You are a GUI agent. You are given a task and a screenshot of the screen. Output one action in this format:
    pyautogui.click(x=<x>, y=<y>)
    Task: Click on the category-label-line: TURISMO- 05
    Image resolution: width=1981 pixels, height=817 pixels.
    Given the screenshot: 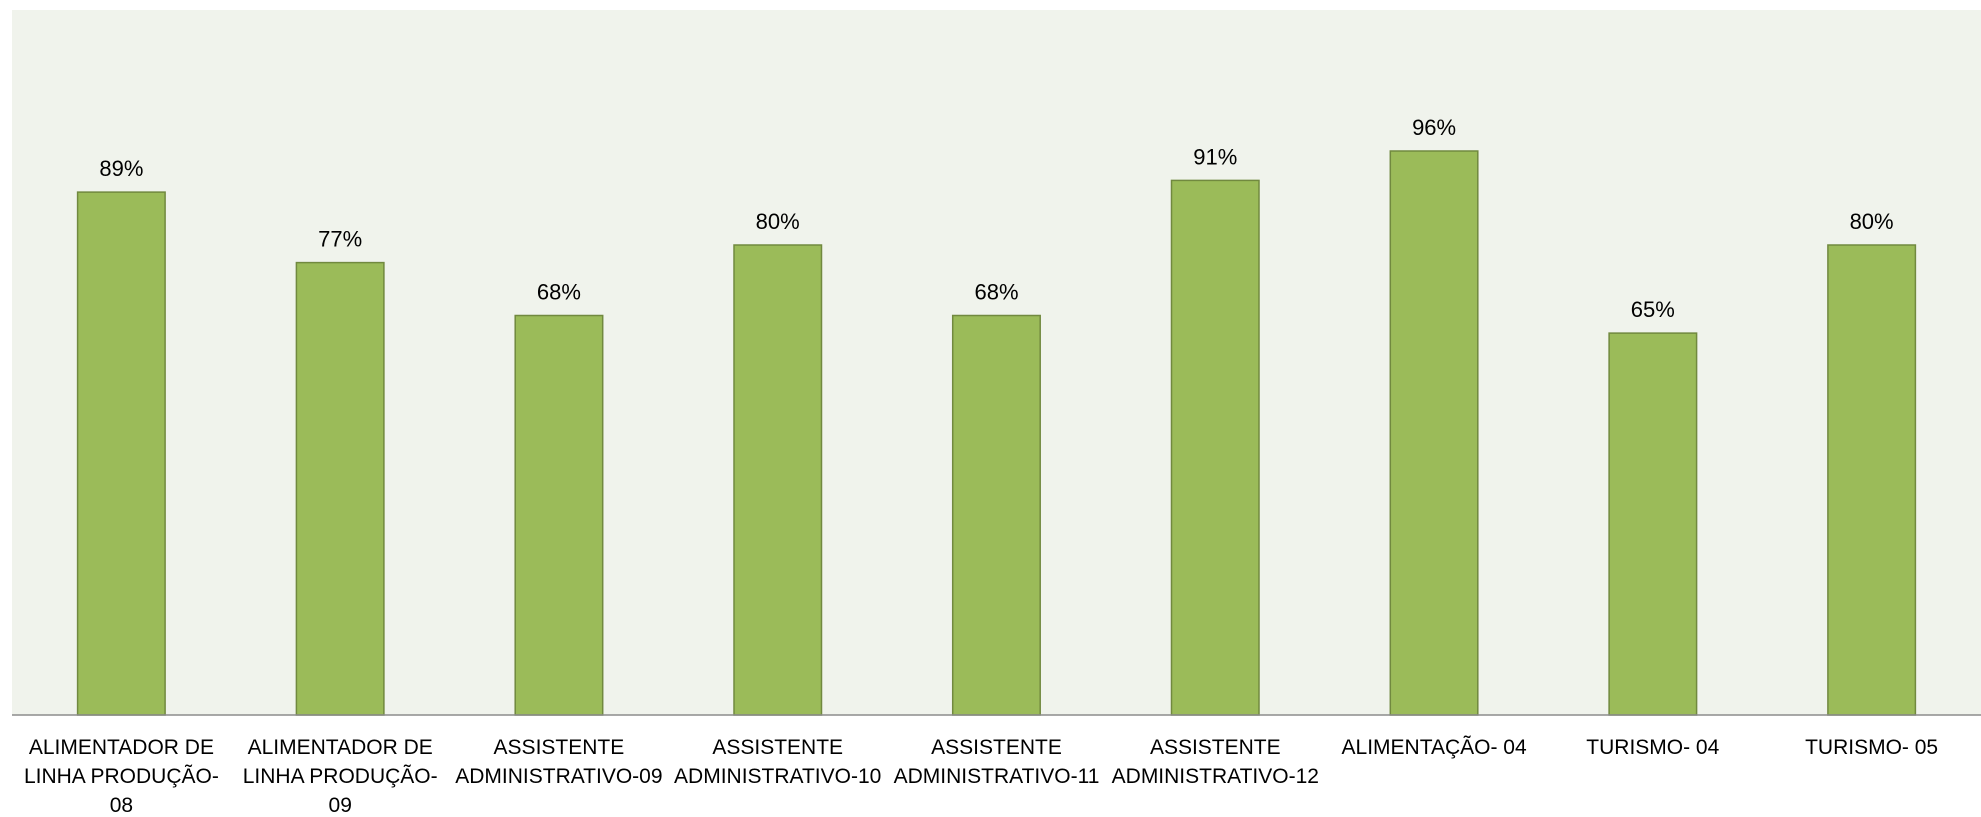 What is the action you would take?
    pyautogui.click(x=1871, y=747)
    